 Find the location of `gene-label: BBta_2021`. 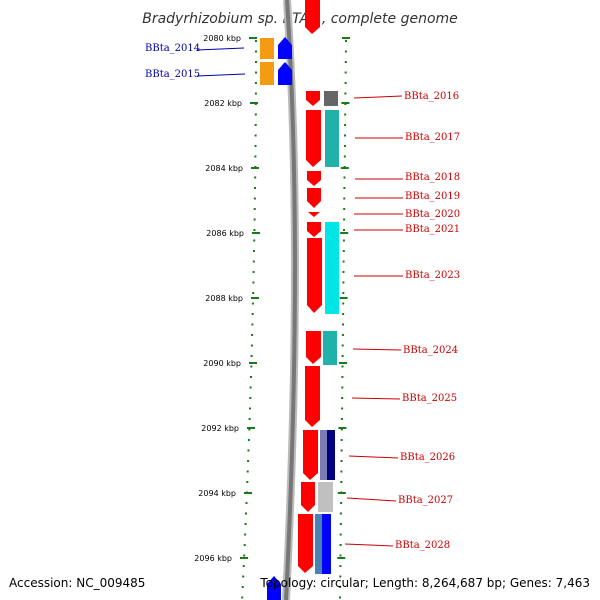

gene-label: BBta_2021 is located at coordinates (432, 229).